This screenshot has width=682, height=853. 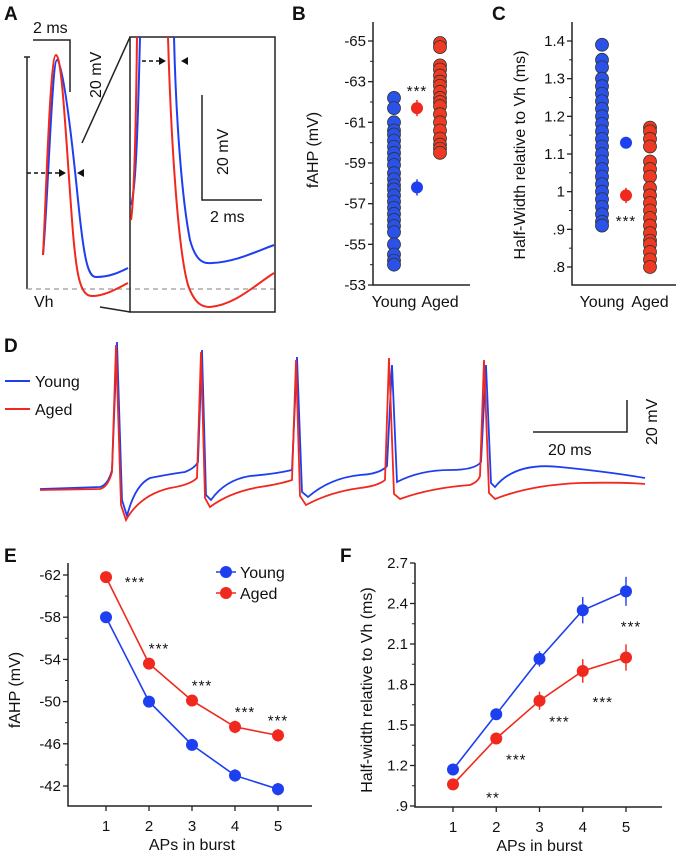 I want to click on panel-a: A 2 ms 20 mV Vh 20 mV 2 ms, so click(x=140, y=158).